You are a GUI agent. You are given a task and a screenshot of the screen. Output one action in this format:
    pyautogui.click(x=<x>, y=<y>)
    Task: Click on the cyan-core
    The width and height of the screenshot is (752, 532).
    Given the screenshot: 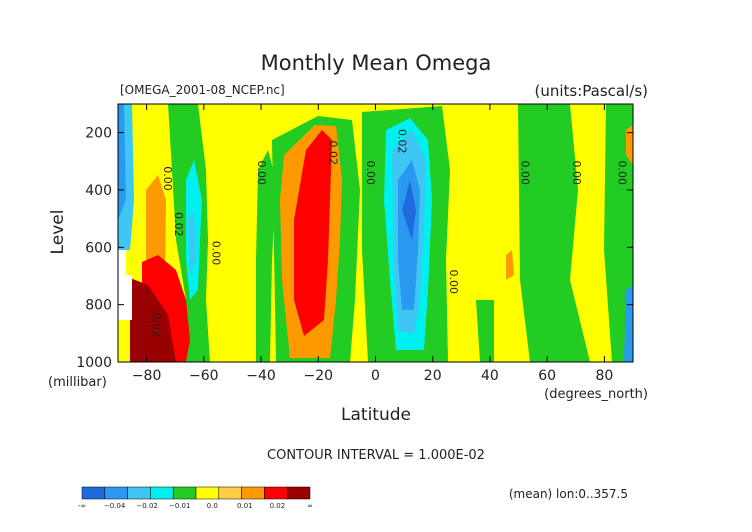 What is the action you would take?
    pyautogui.click(x=192, y=242)
    